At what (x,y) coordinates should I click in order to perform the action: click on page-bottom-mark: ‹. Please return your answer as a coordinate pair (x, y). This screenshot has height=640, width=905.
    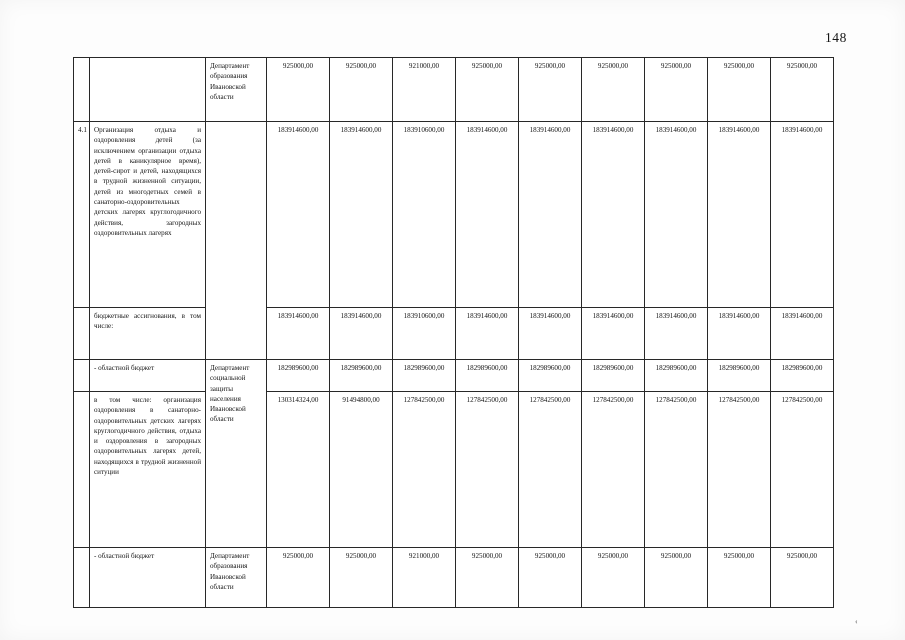
    Looking at the image, I should click on (856, 621).